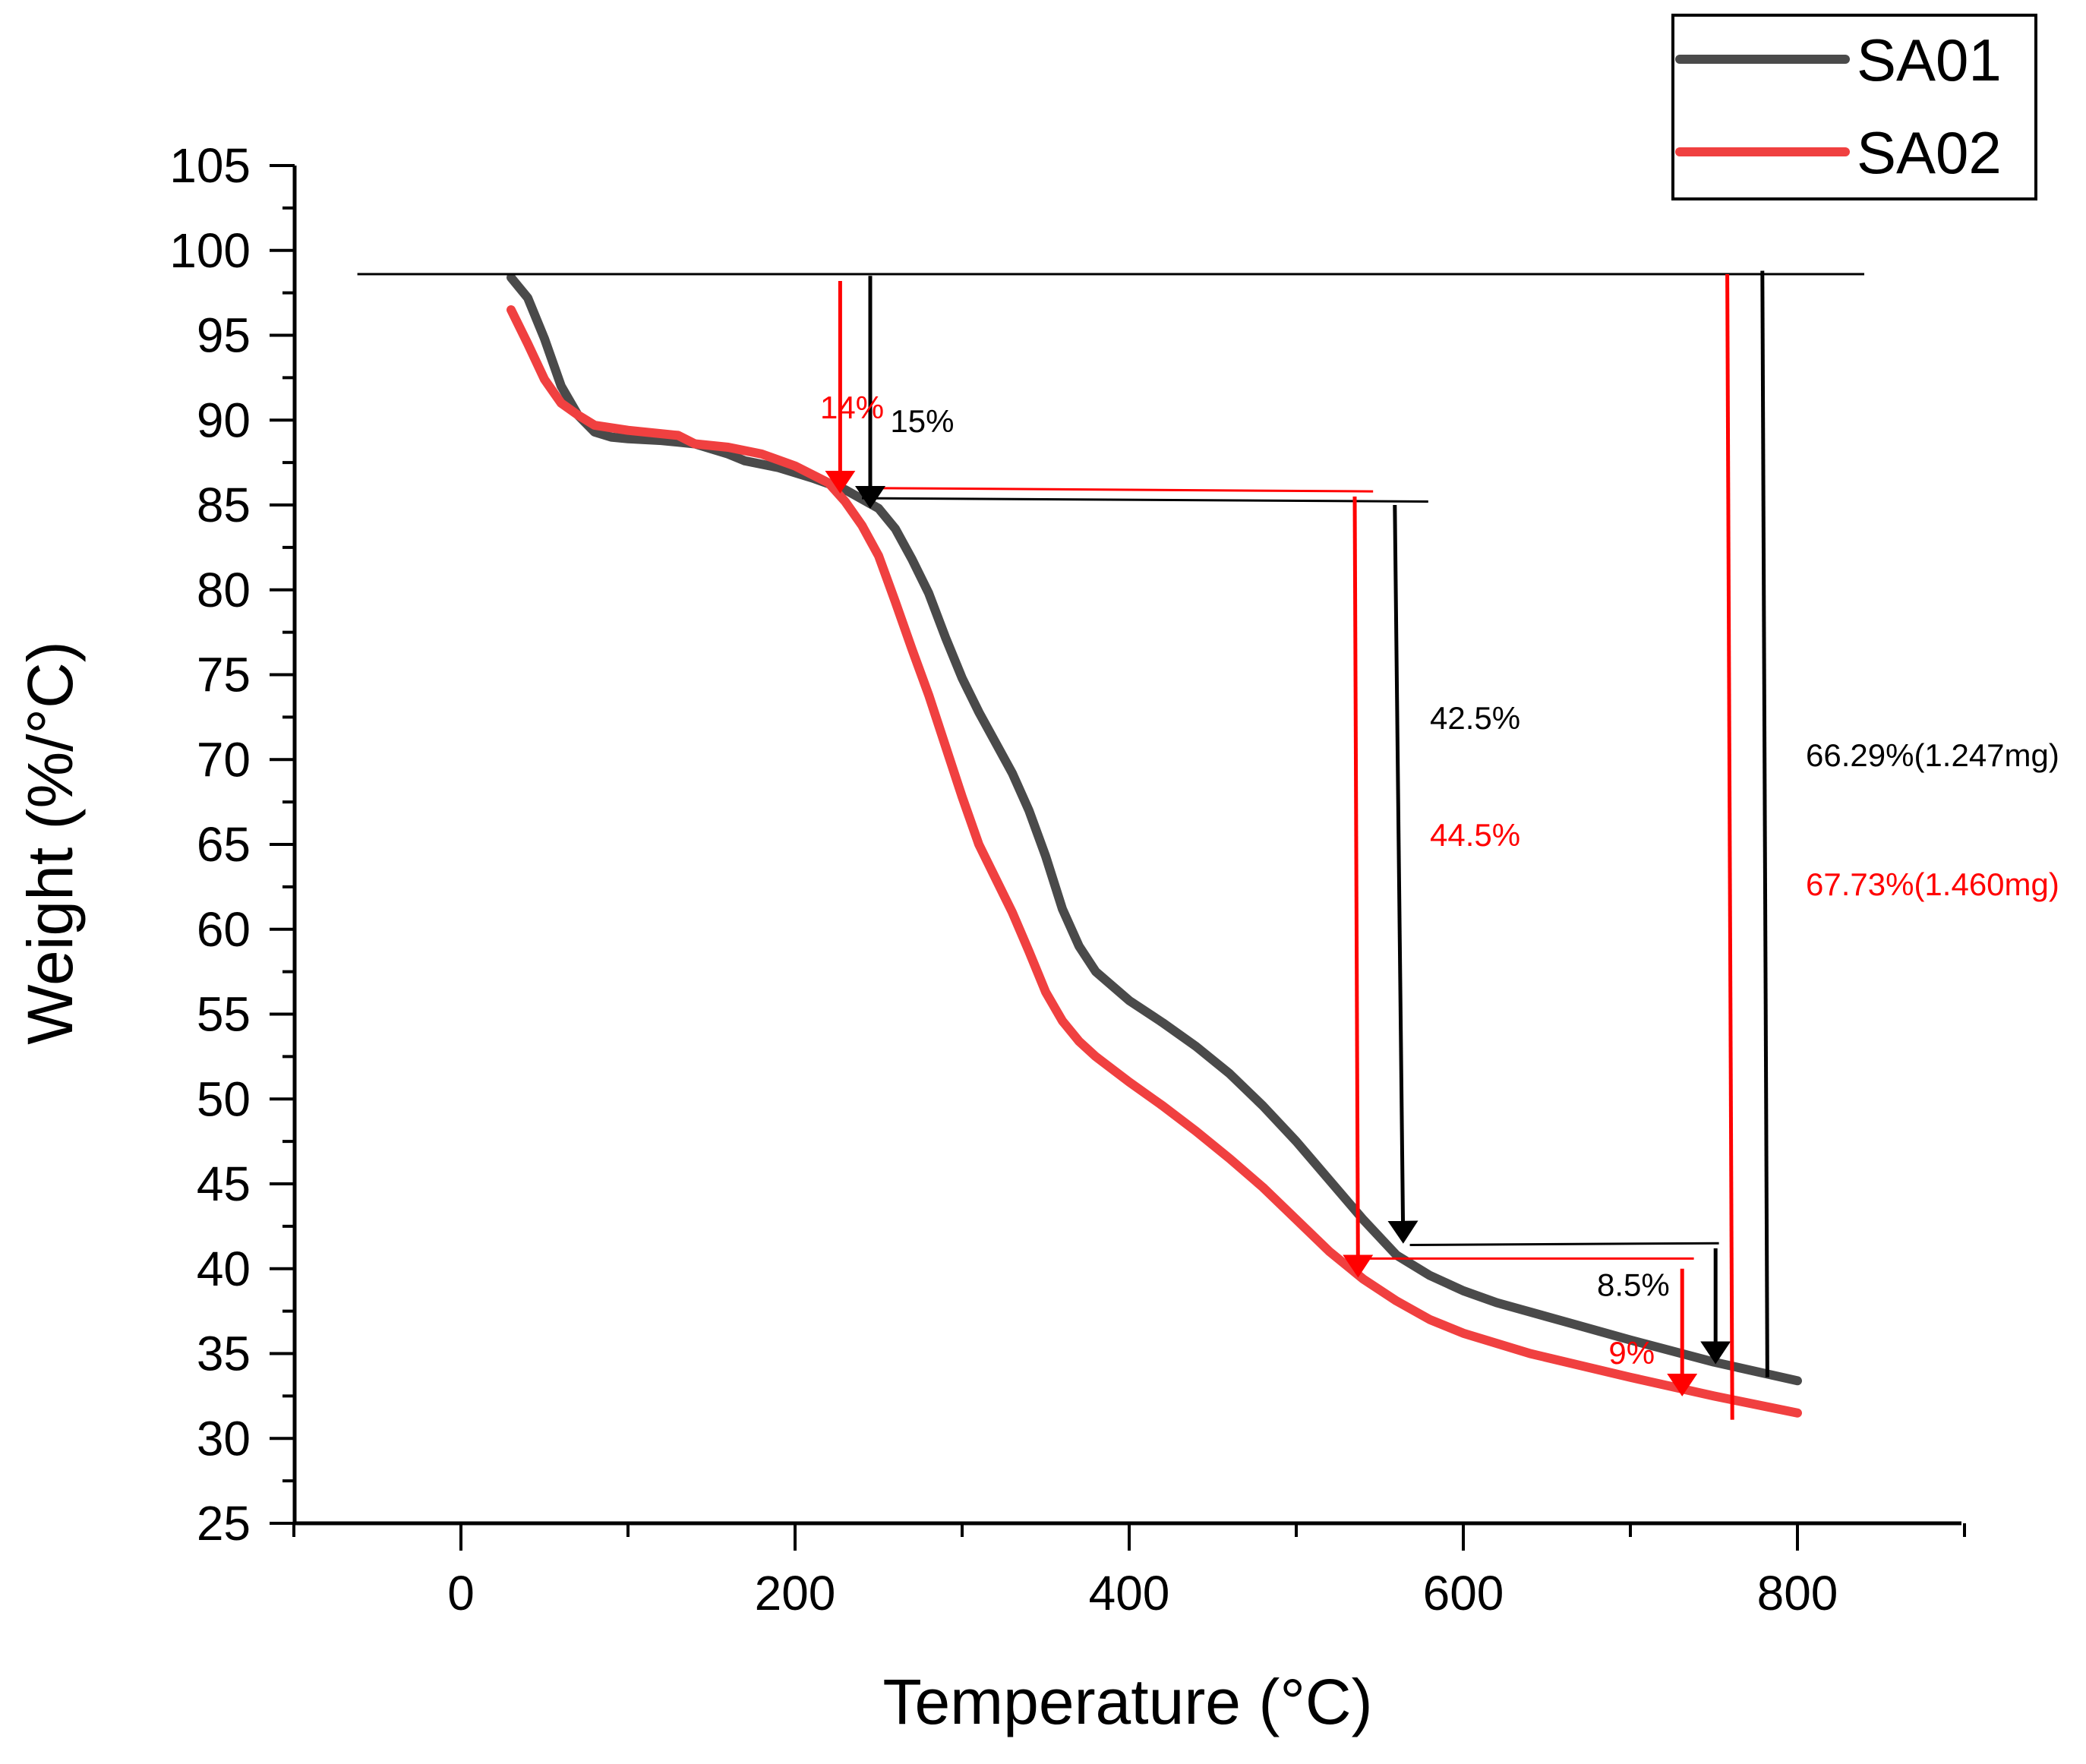 This screenshot has width=2086, height=1764. I want to click on y-tick-label-55: 55, so click(224, 1014).